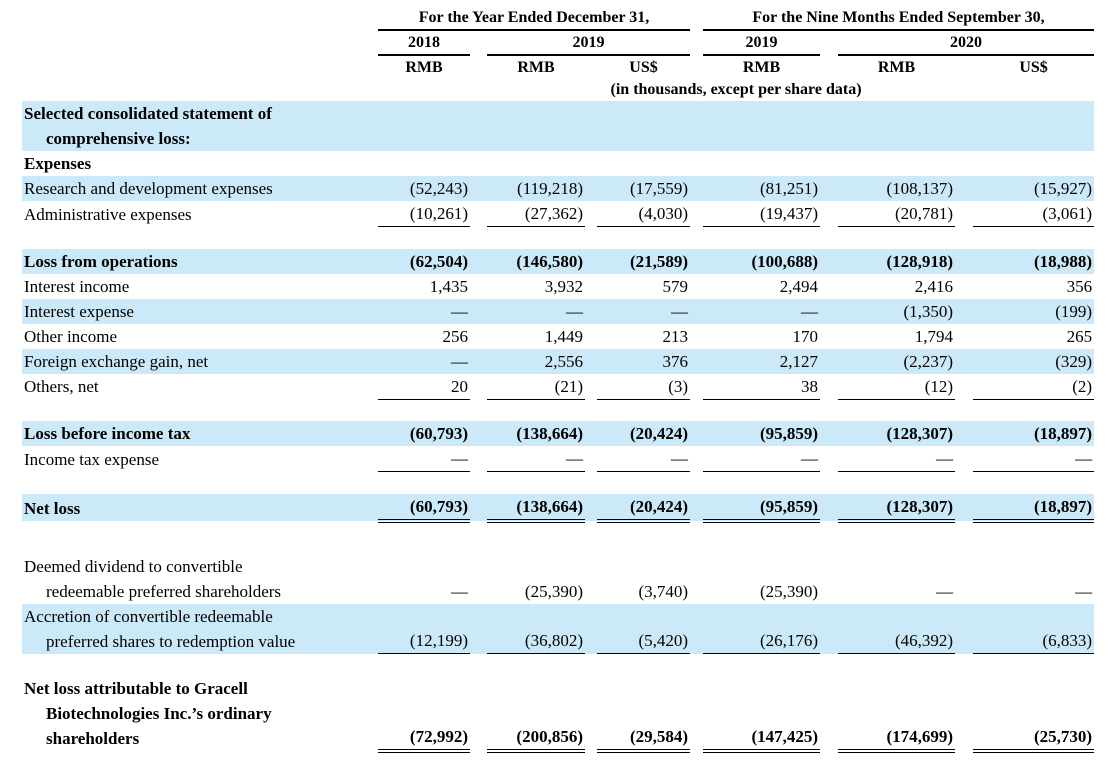  I want to click on row-label: Net loss, so click(200, 507).